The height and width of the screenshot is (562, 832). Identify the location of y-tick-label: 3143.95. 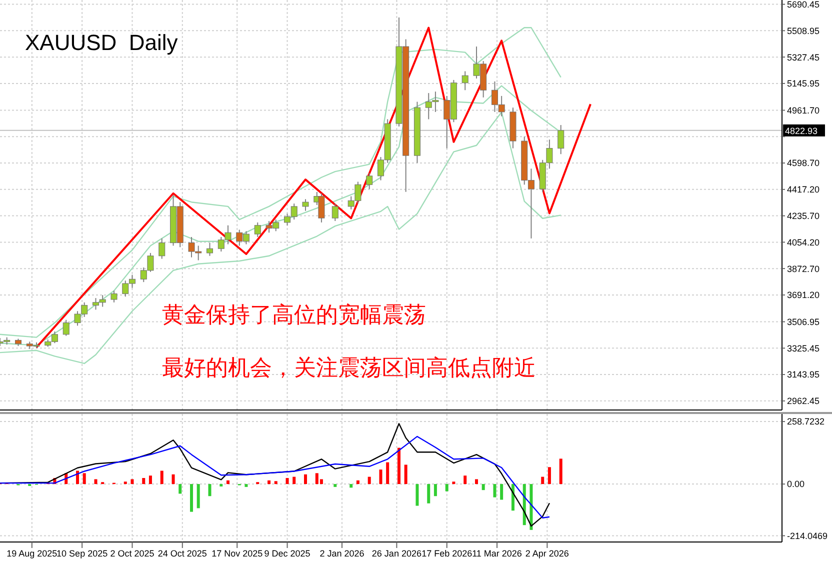
(803, 375).